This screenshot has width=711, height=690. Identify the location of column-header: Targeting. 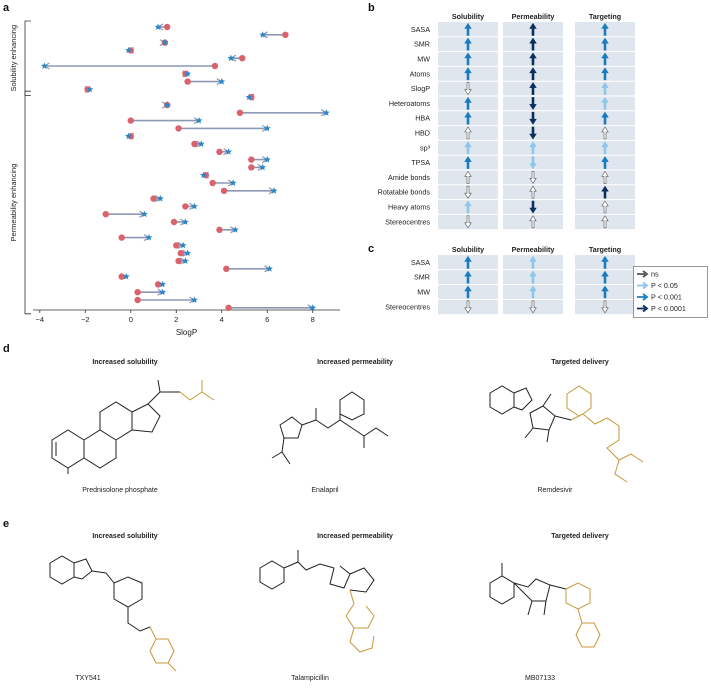
(605, 16).